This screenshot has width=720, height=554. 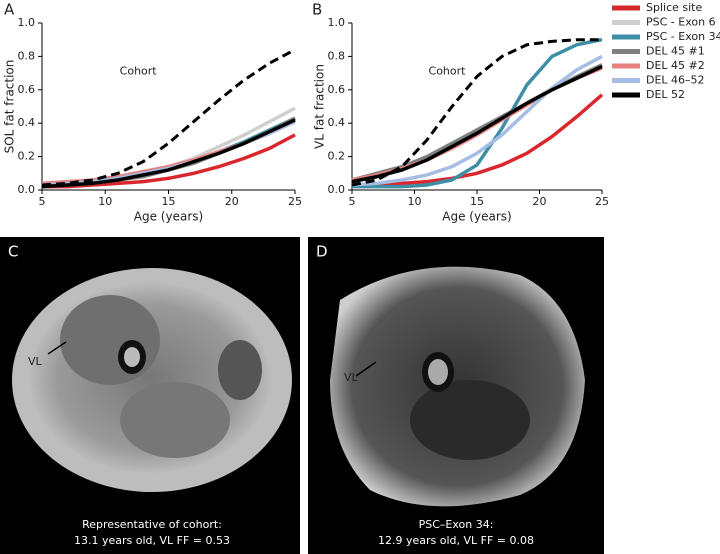 I want to click on panel-letter: B, so click(x=317, y=10).